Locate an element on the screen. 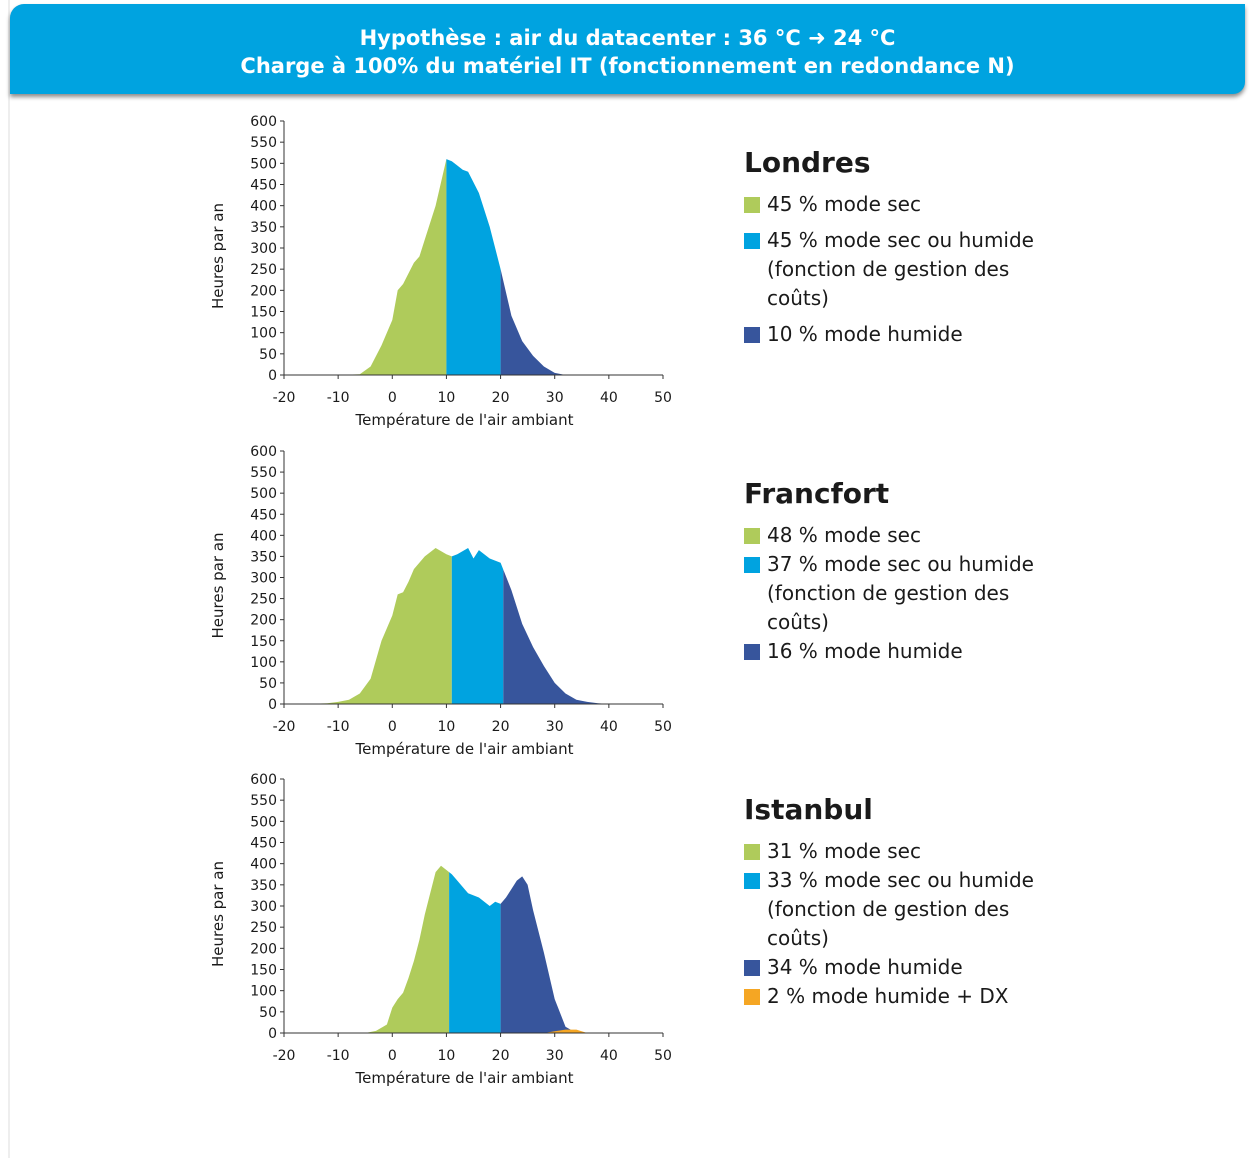 This screenshot has height=1158, width=1249. legend-title-francfort: Francfort is located at coordinates (817, 493).